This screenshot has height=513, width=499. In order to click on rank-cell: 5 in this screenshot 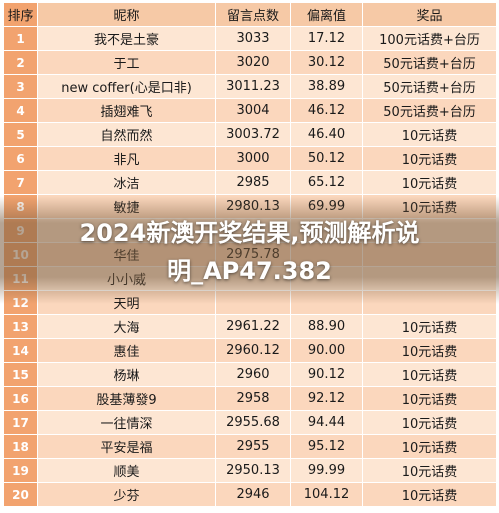, I will do `click(20, 134)`.